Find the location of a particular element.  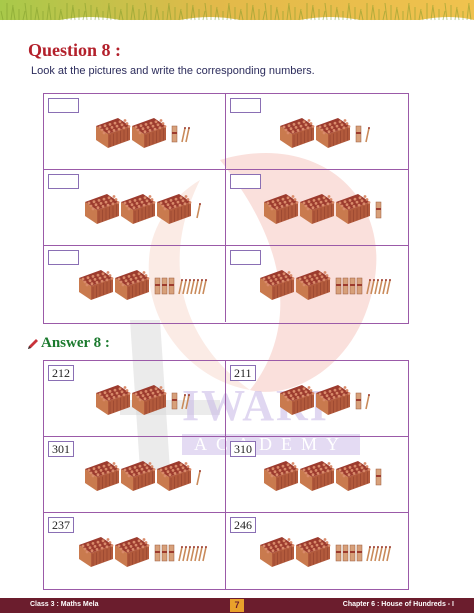

footer-chapter-label: Chapter 6 : House of Hundreds - I is located at coordinates (398, 604).